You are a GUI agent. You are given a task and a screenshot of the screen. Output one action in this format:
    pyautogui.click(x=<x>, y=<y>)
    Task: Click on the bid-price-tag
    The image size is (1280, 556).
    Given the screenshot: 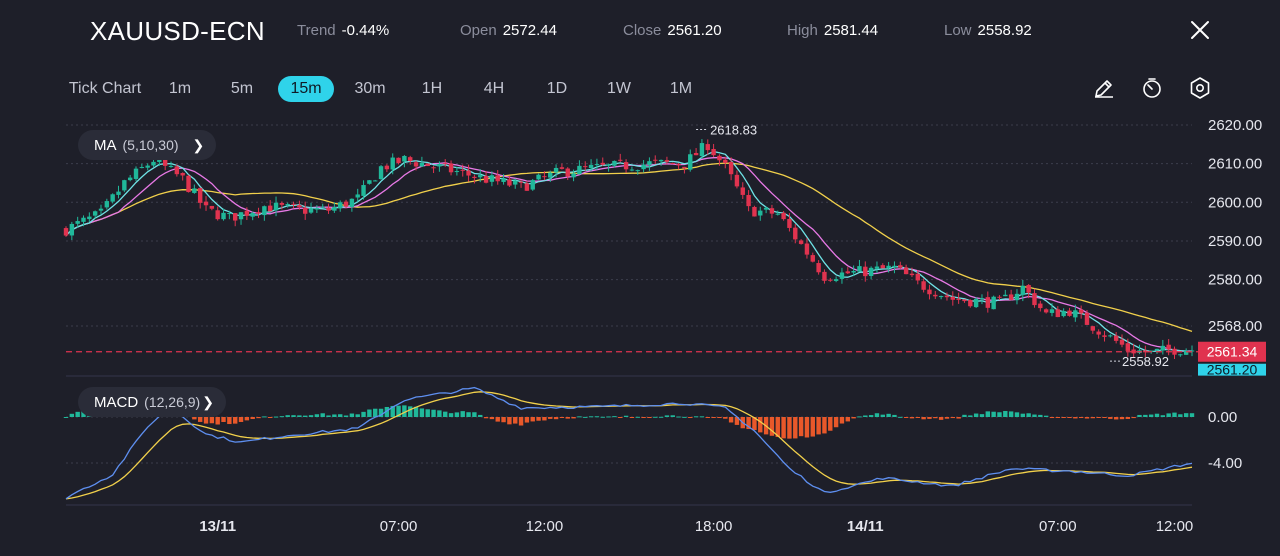 What is the action you would take?
    pyautogui.click(x=1232, y=351)
    